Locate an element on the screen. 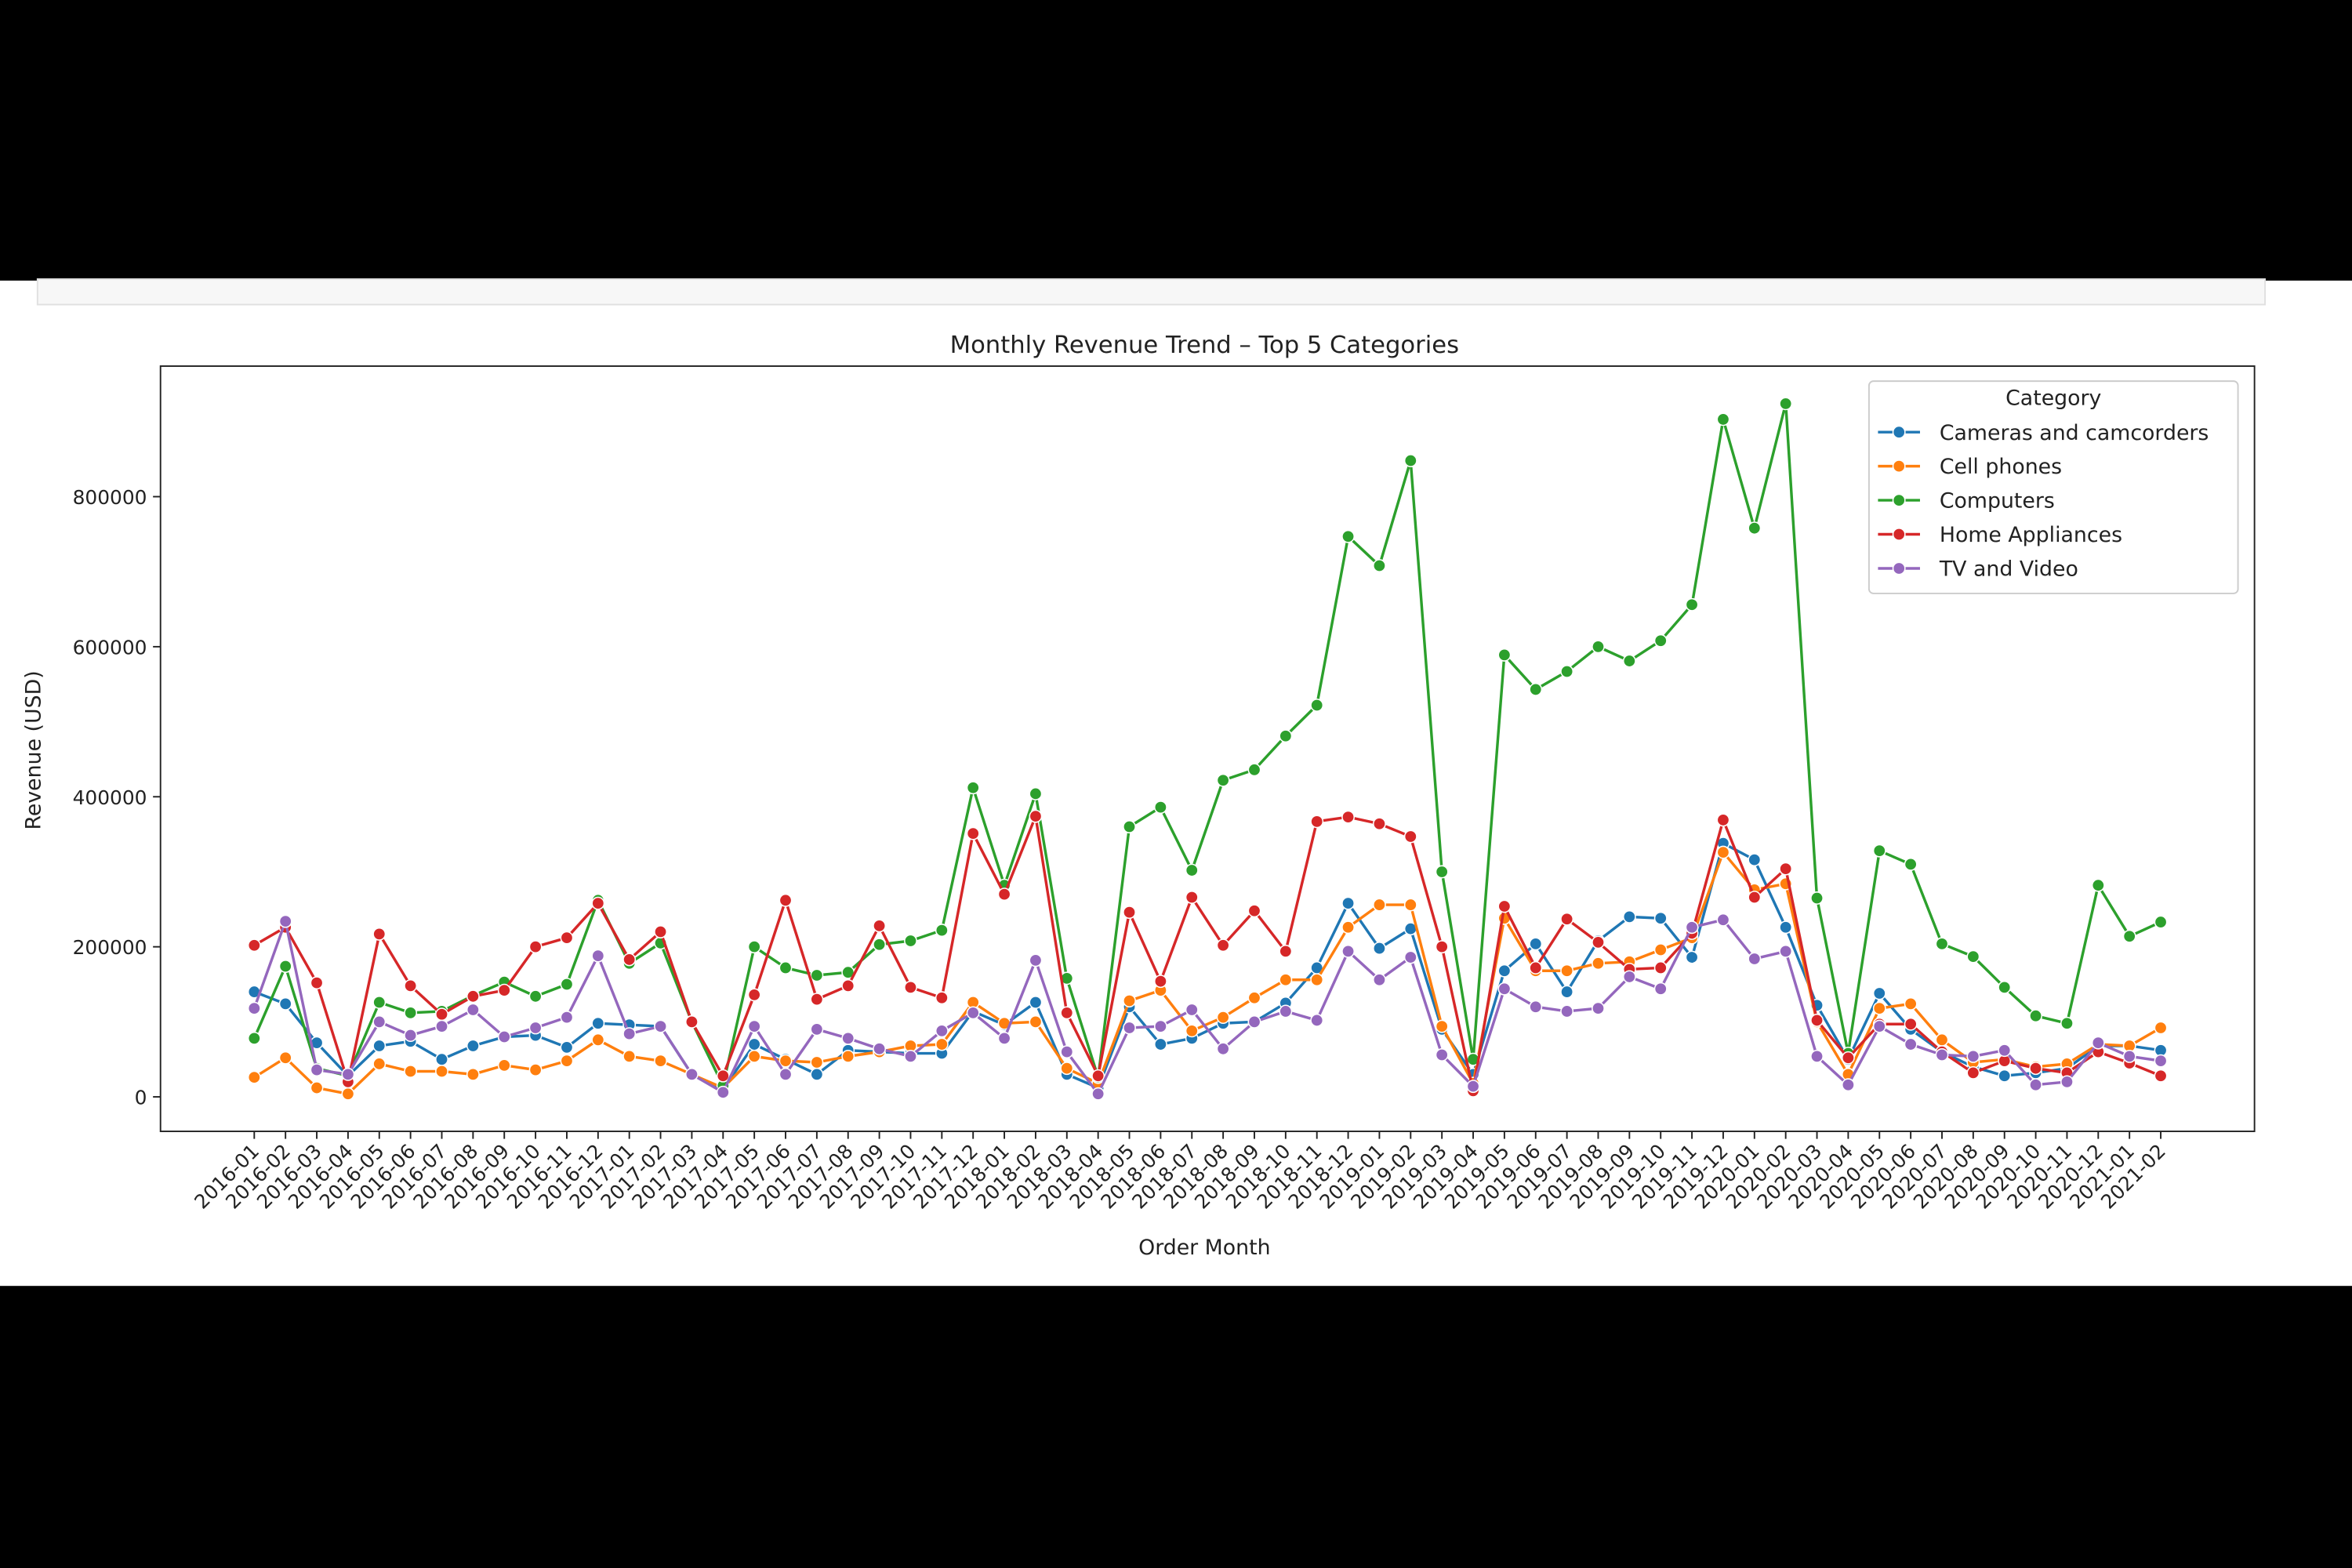 The height and width of the screenshot is (1568, 2352). legend-label: Cell phones is located at coordinates (2001, 467).